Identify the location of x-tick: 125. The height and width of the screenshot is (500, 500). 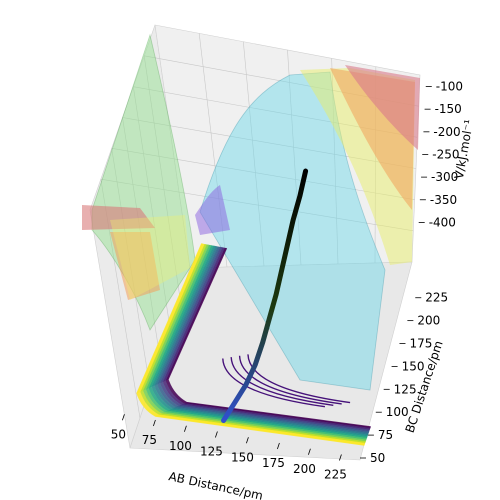
(211, 445).